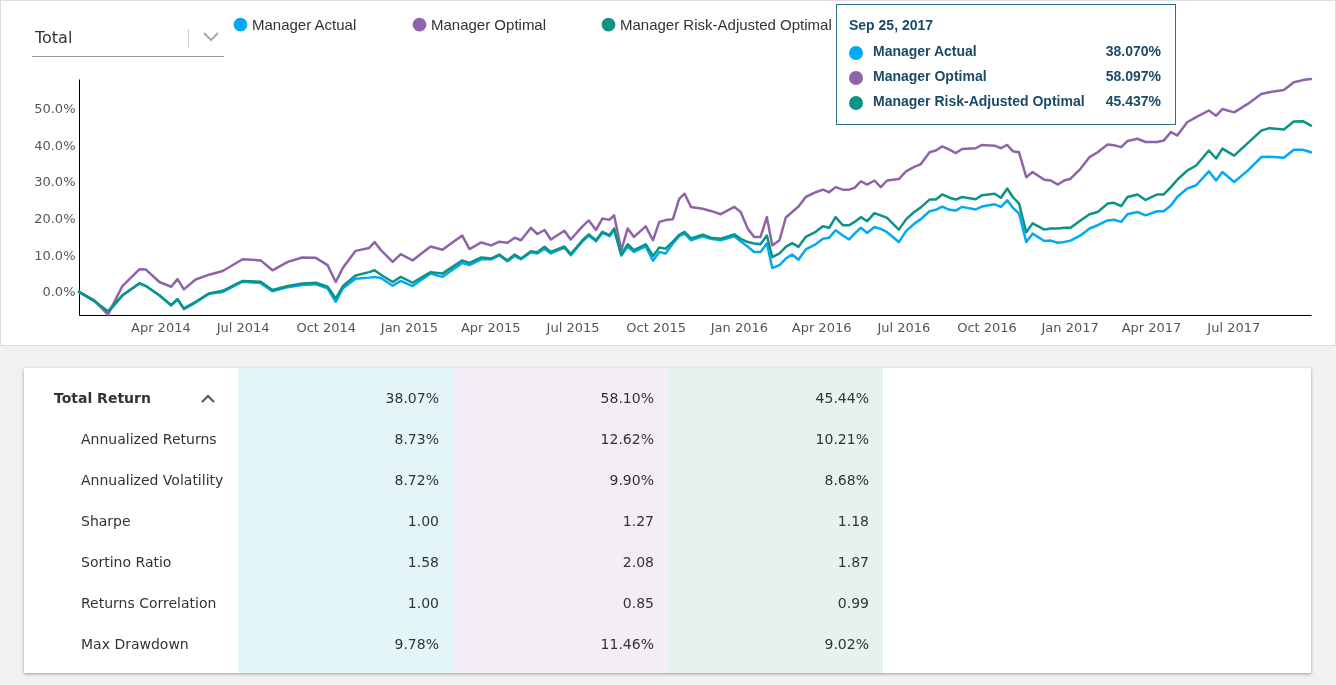 This screenshot has width=1336, height=685. Describe the element at coordinates (55, 109) in the screenshot. I see `y-tick-label: 50.0%` at that location.